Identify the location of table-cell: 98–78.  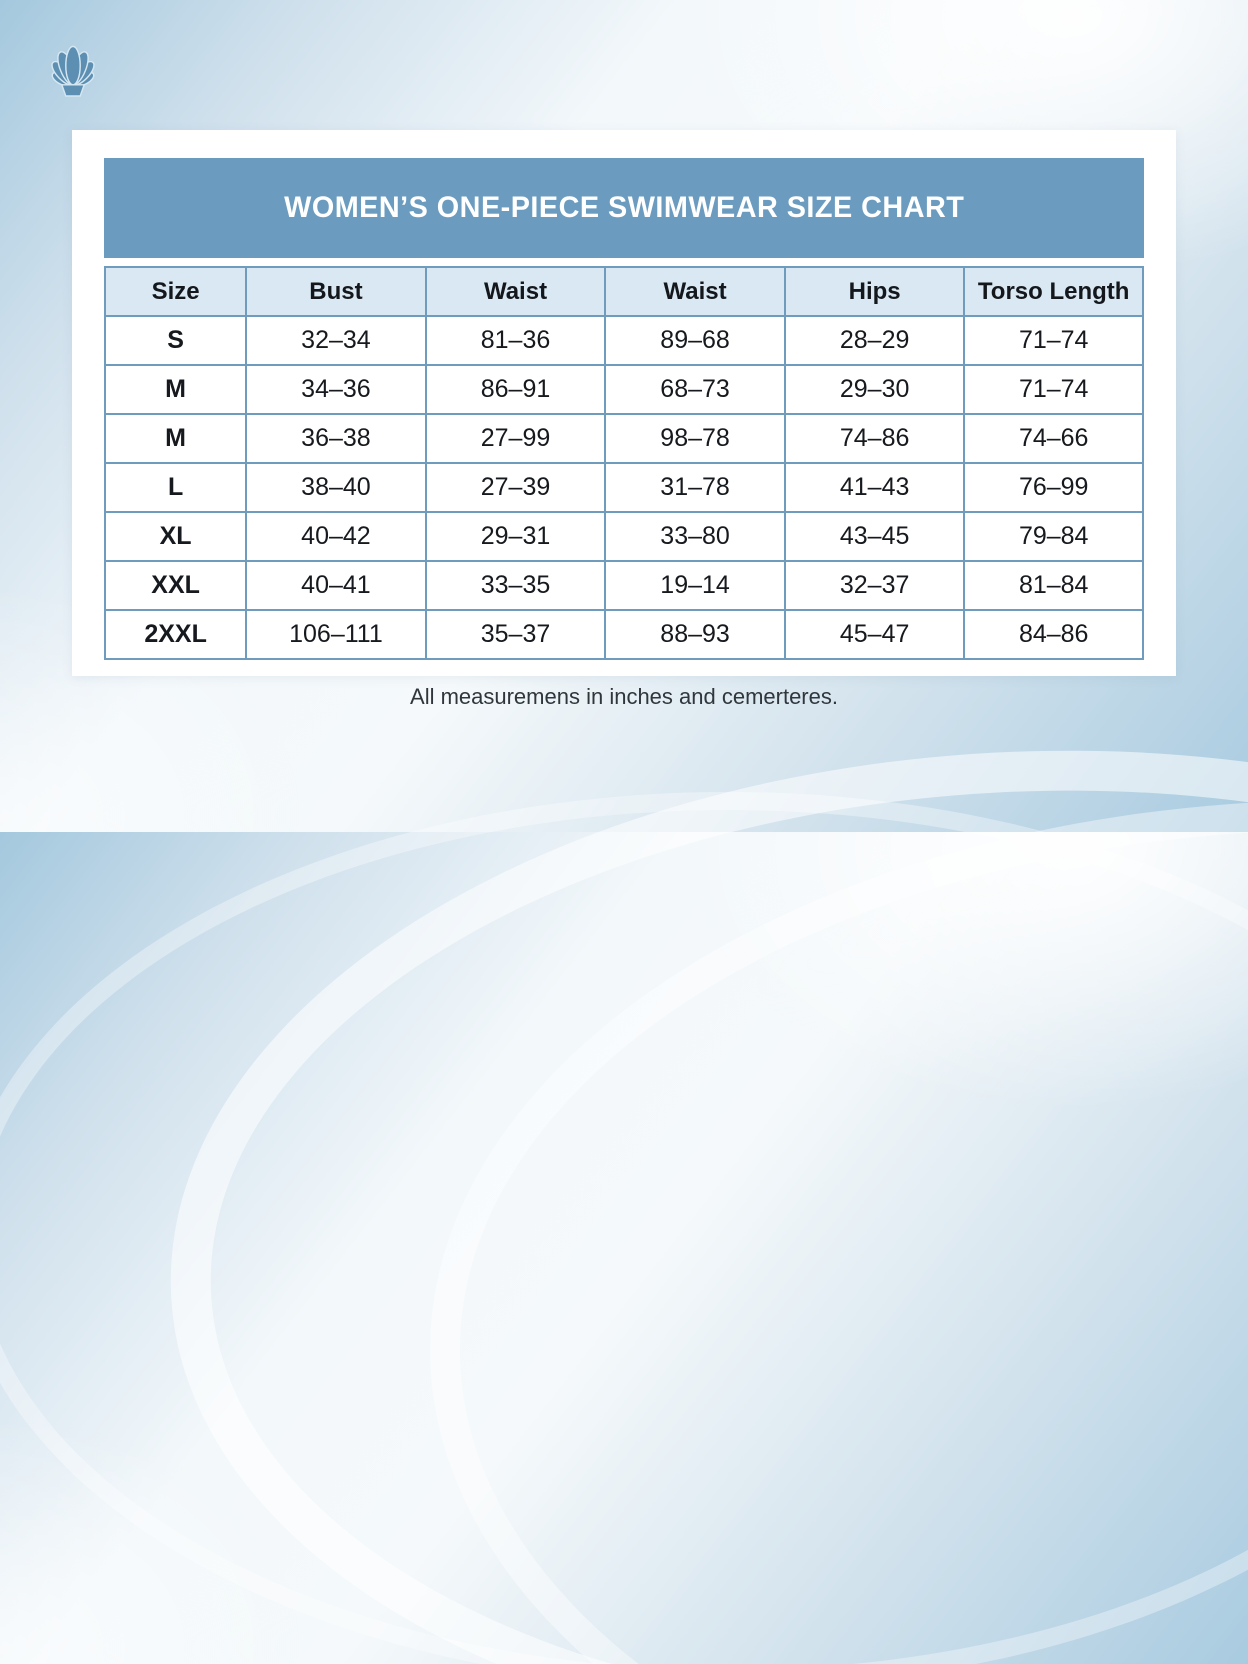
(695, 438).